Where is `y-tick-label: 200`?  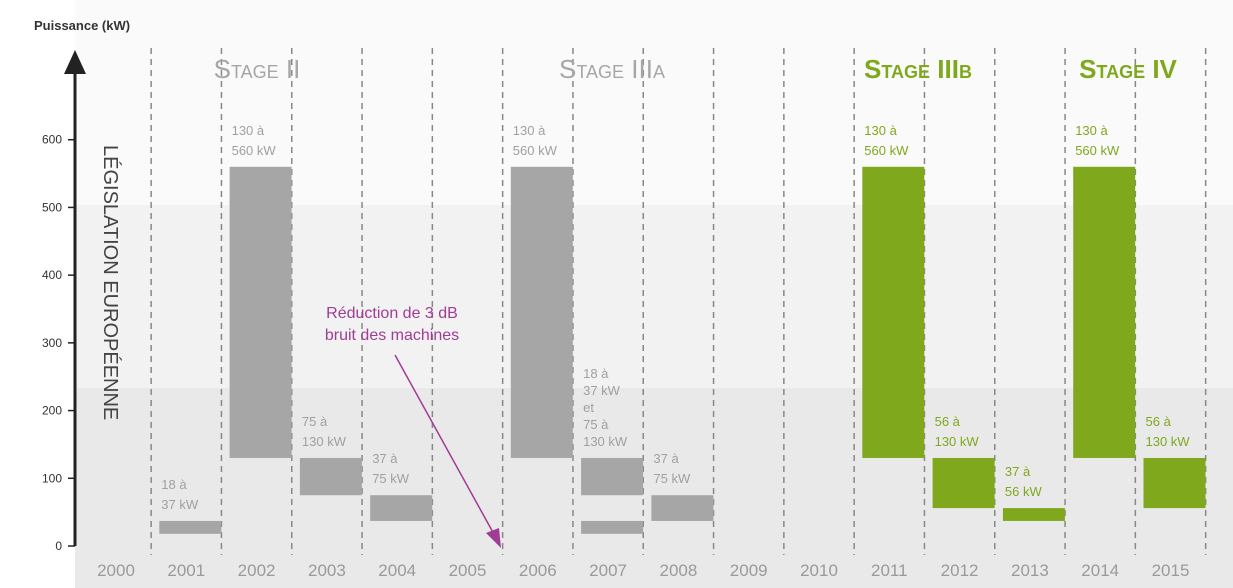 y-tick-label: 200 is located at coordinates (52, 411).